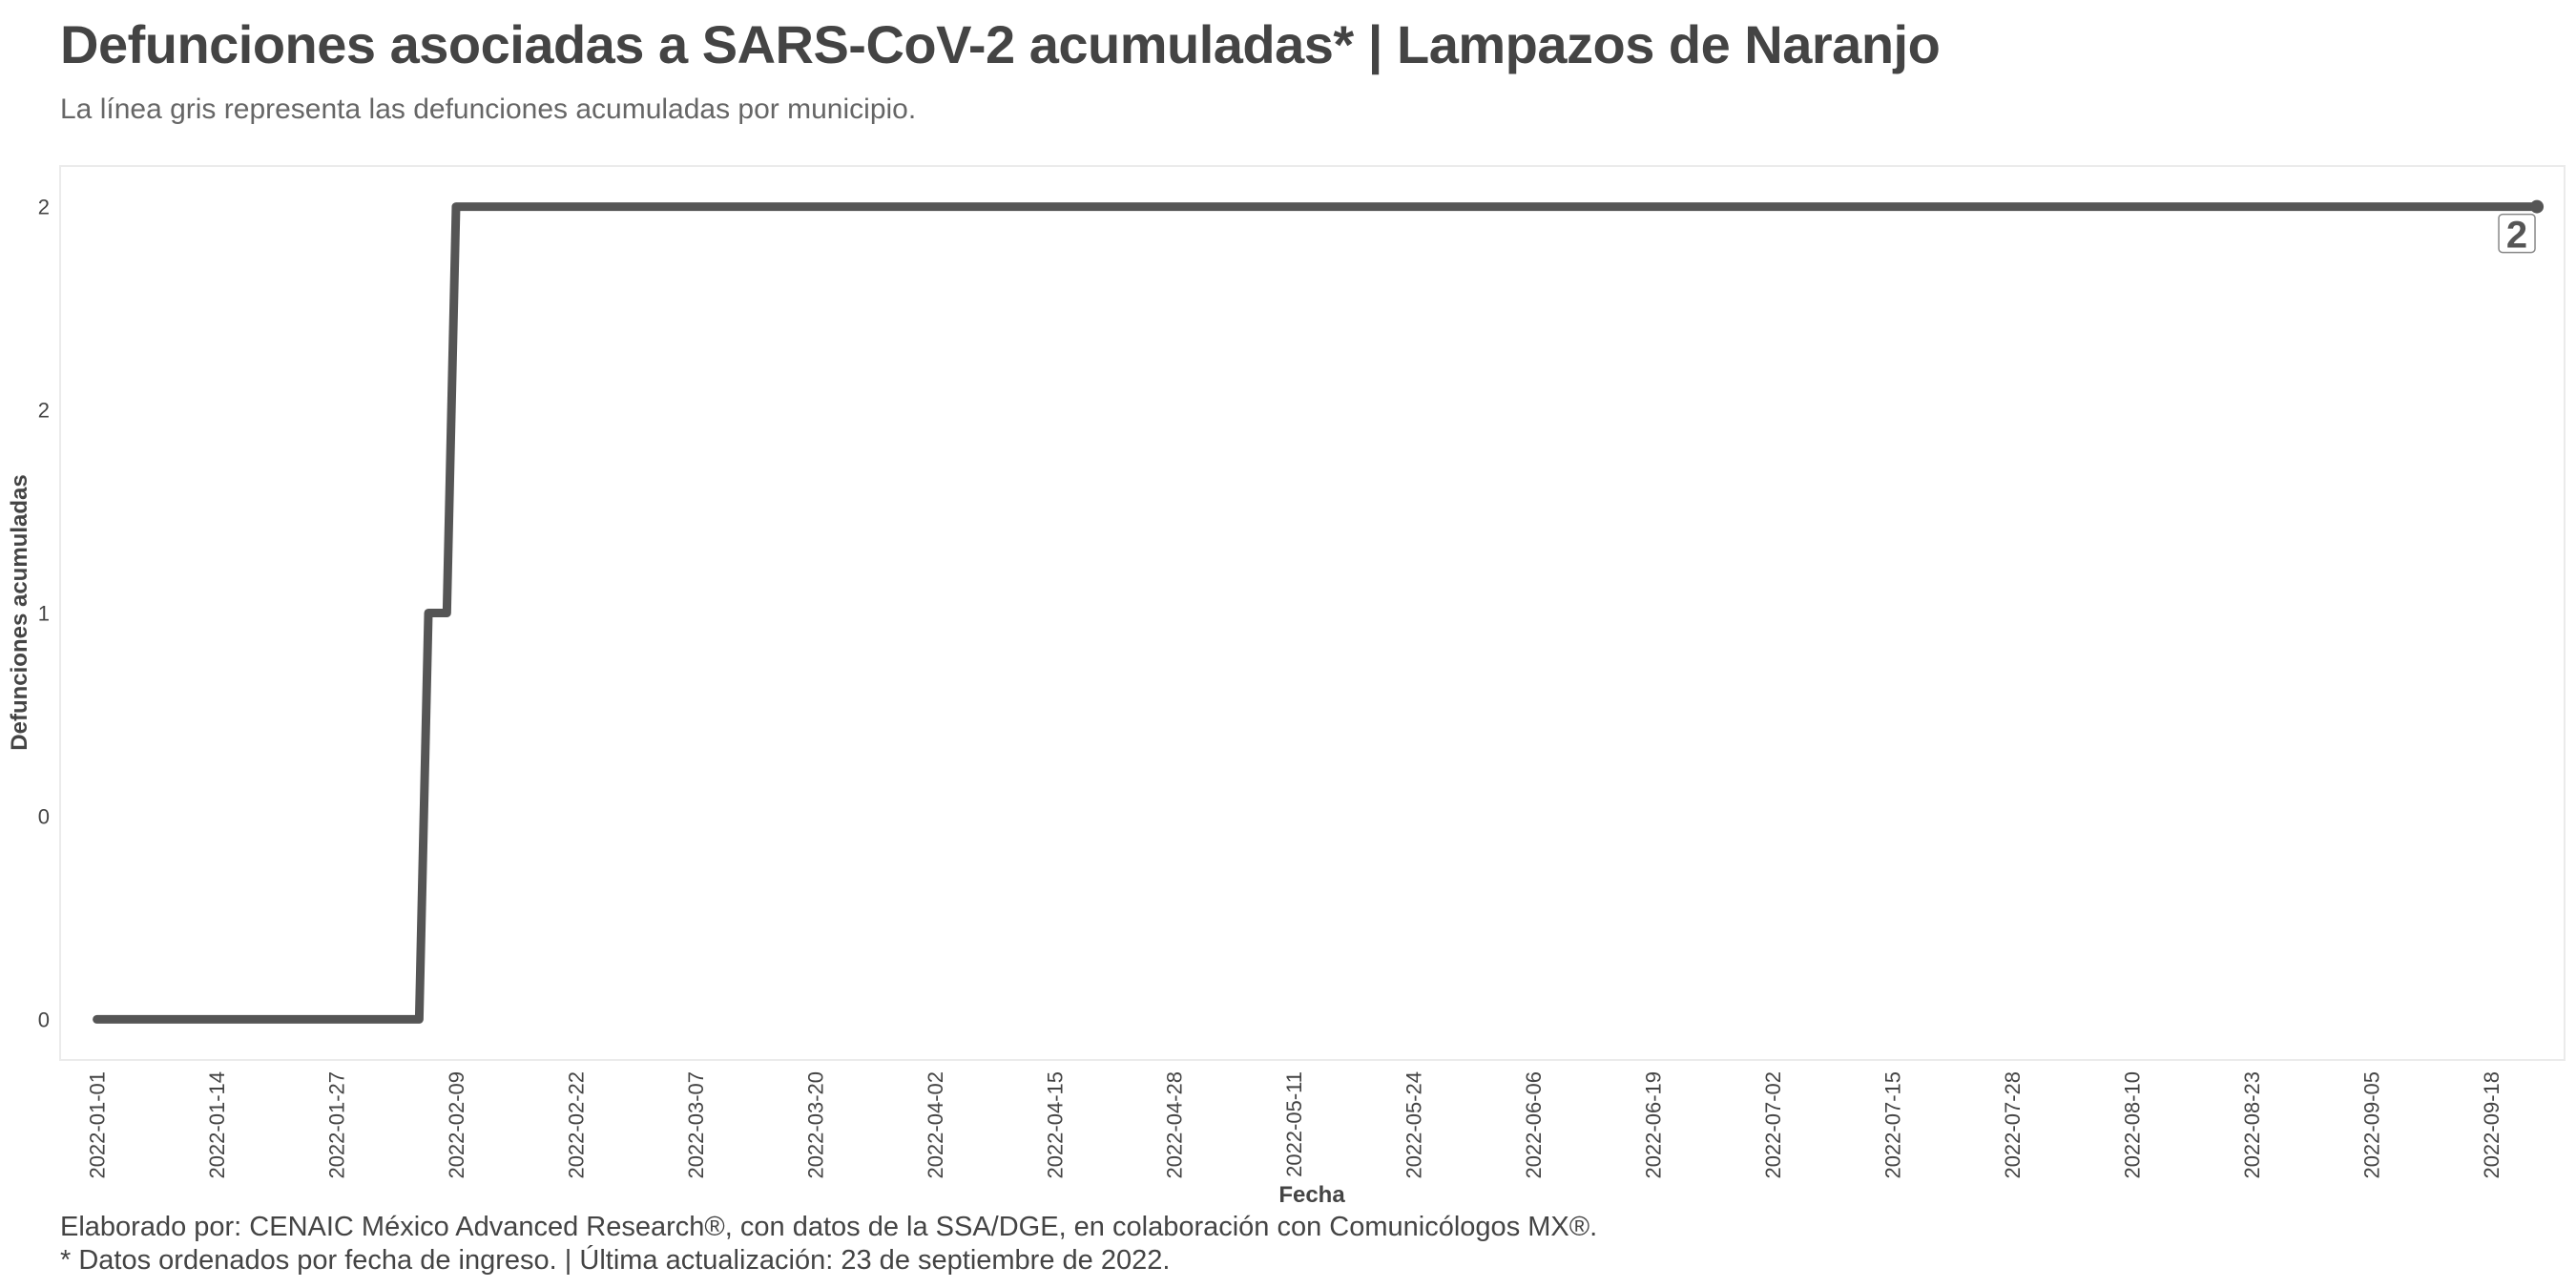 This screenshot has height=1288, width=2576. I want to click on x-tick-label: 2022-06-06, so click(1534, 1125).